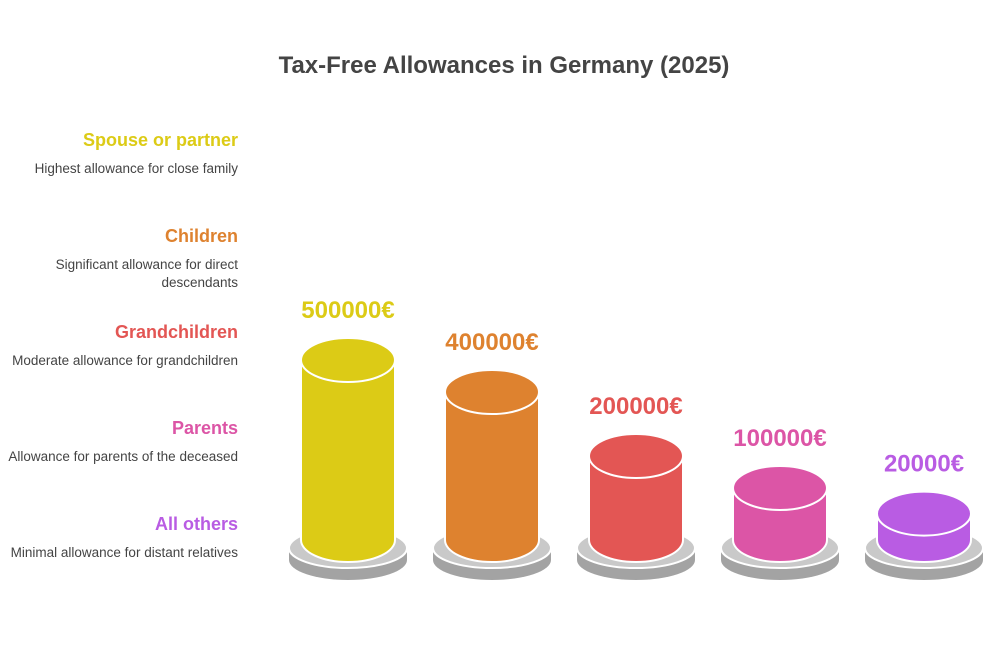 This screenshot has height=660, width=1008. I want to click on legend-description: Moderate allowance for grandchildren, so click(125, 360).